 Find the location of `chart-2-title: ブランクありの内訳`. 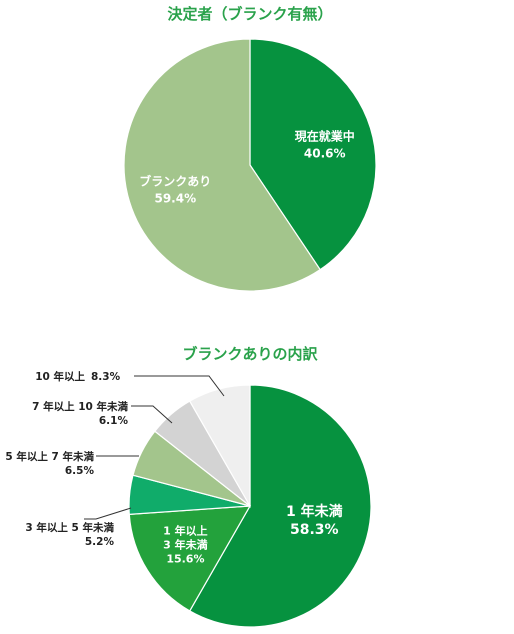

chart-2-title: ブランクありの内訳 is located at coordinates (250, 354).